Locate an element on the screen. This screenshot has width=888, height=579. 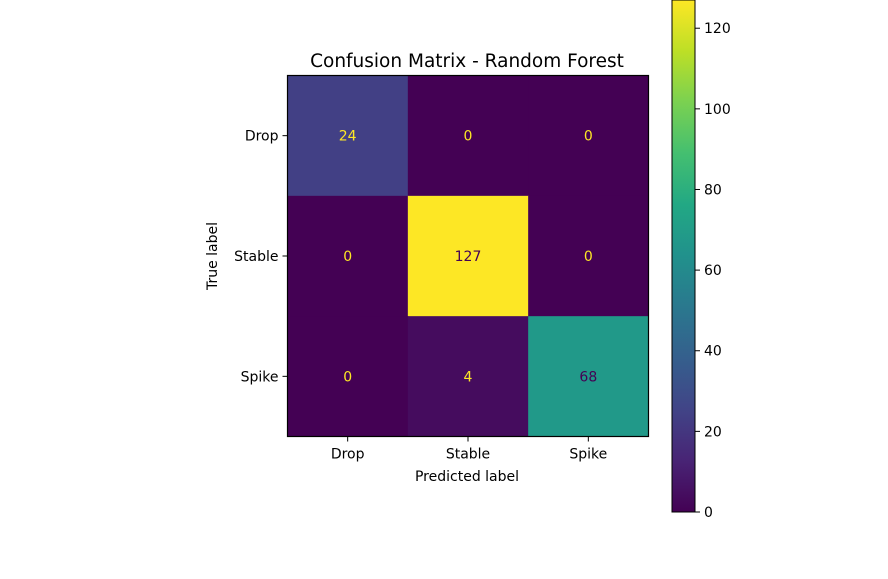
chart-title: Confusion Matrix - Random Forest is located at coordinates (467, 61).